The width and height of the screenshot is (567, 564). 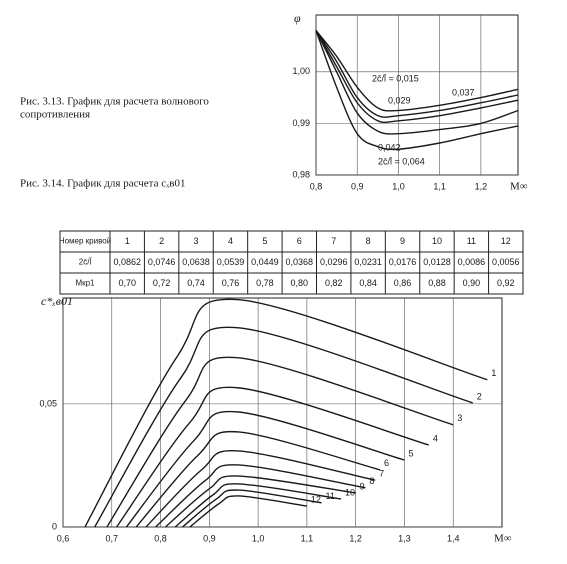 What do you see at coordinates (231, 262) in the screenshot?
I see `table-cell: 0,0539` at bounding box center [231, 262].